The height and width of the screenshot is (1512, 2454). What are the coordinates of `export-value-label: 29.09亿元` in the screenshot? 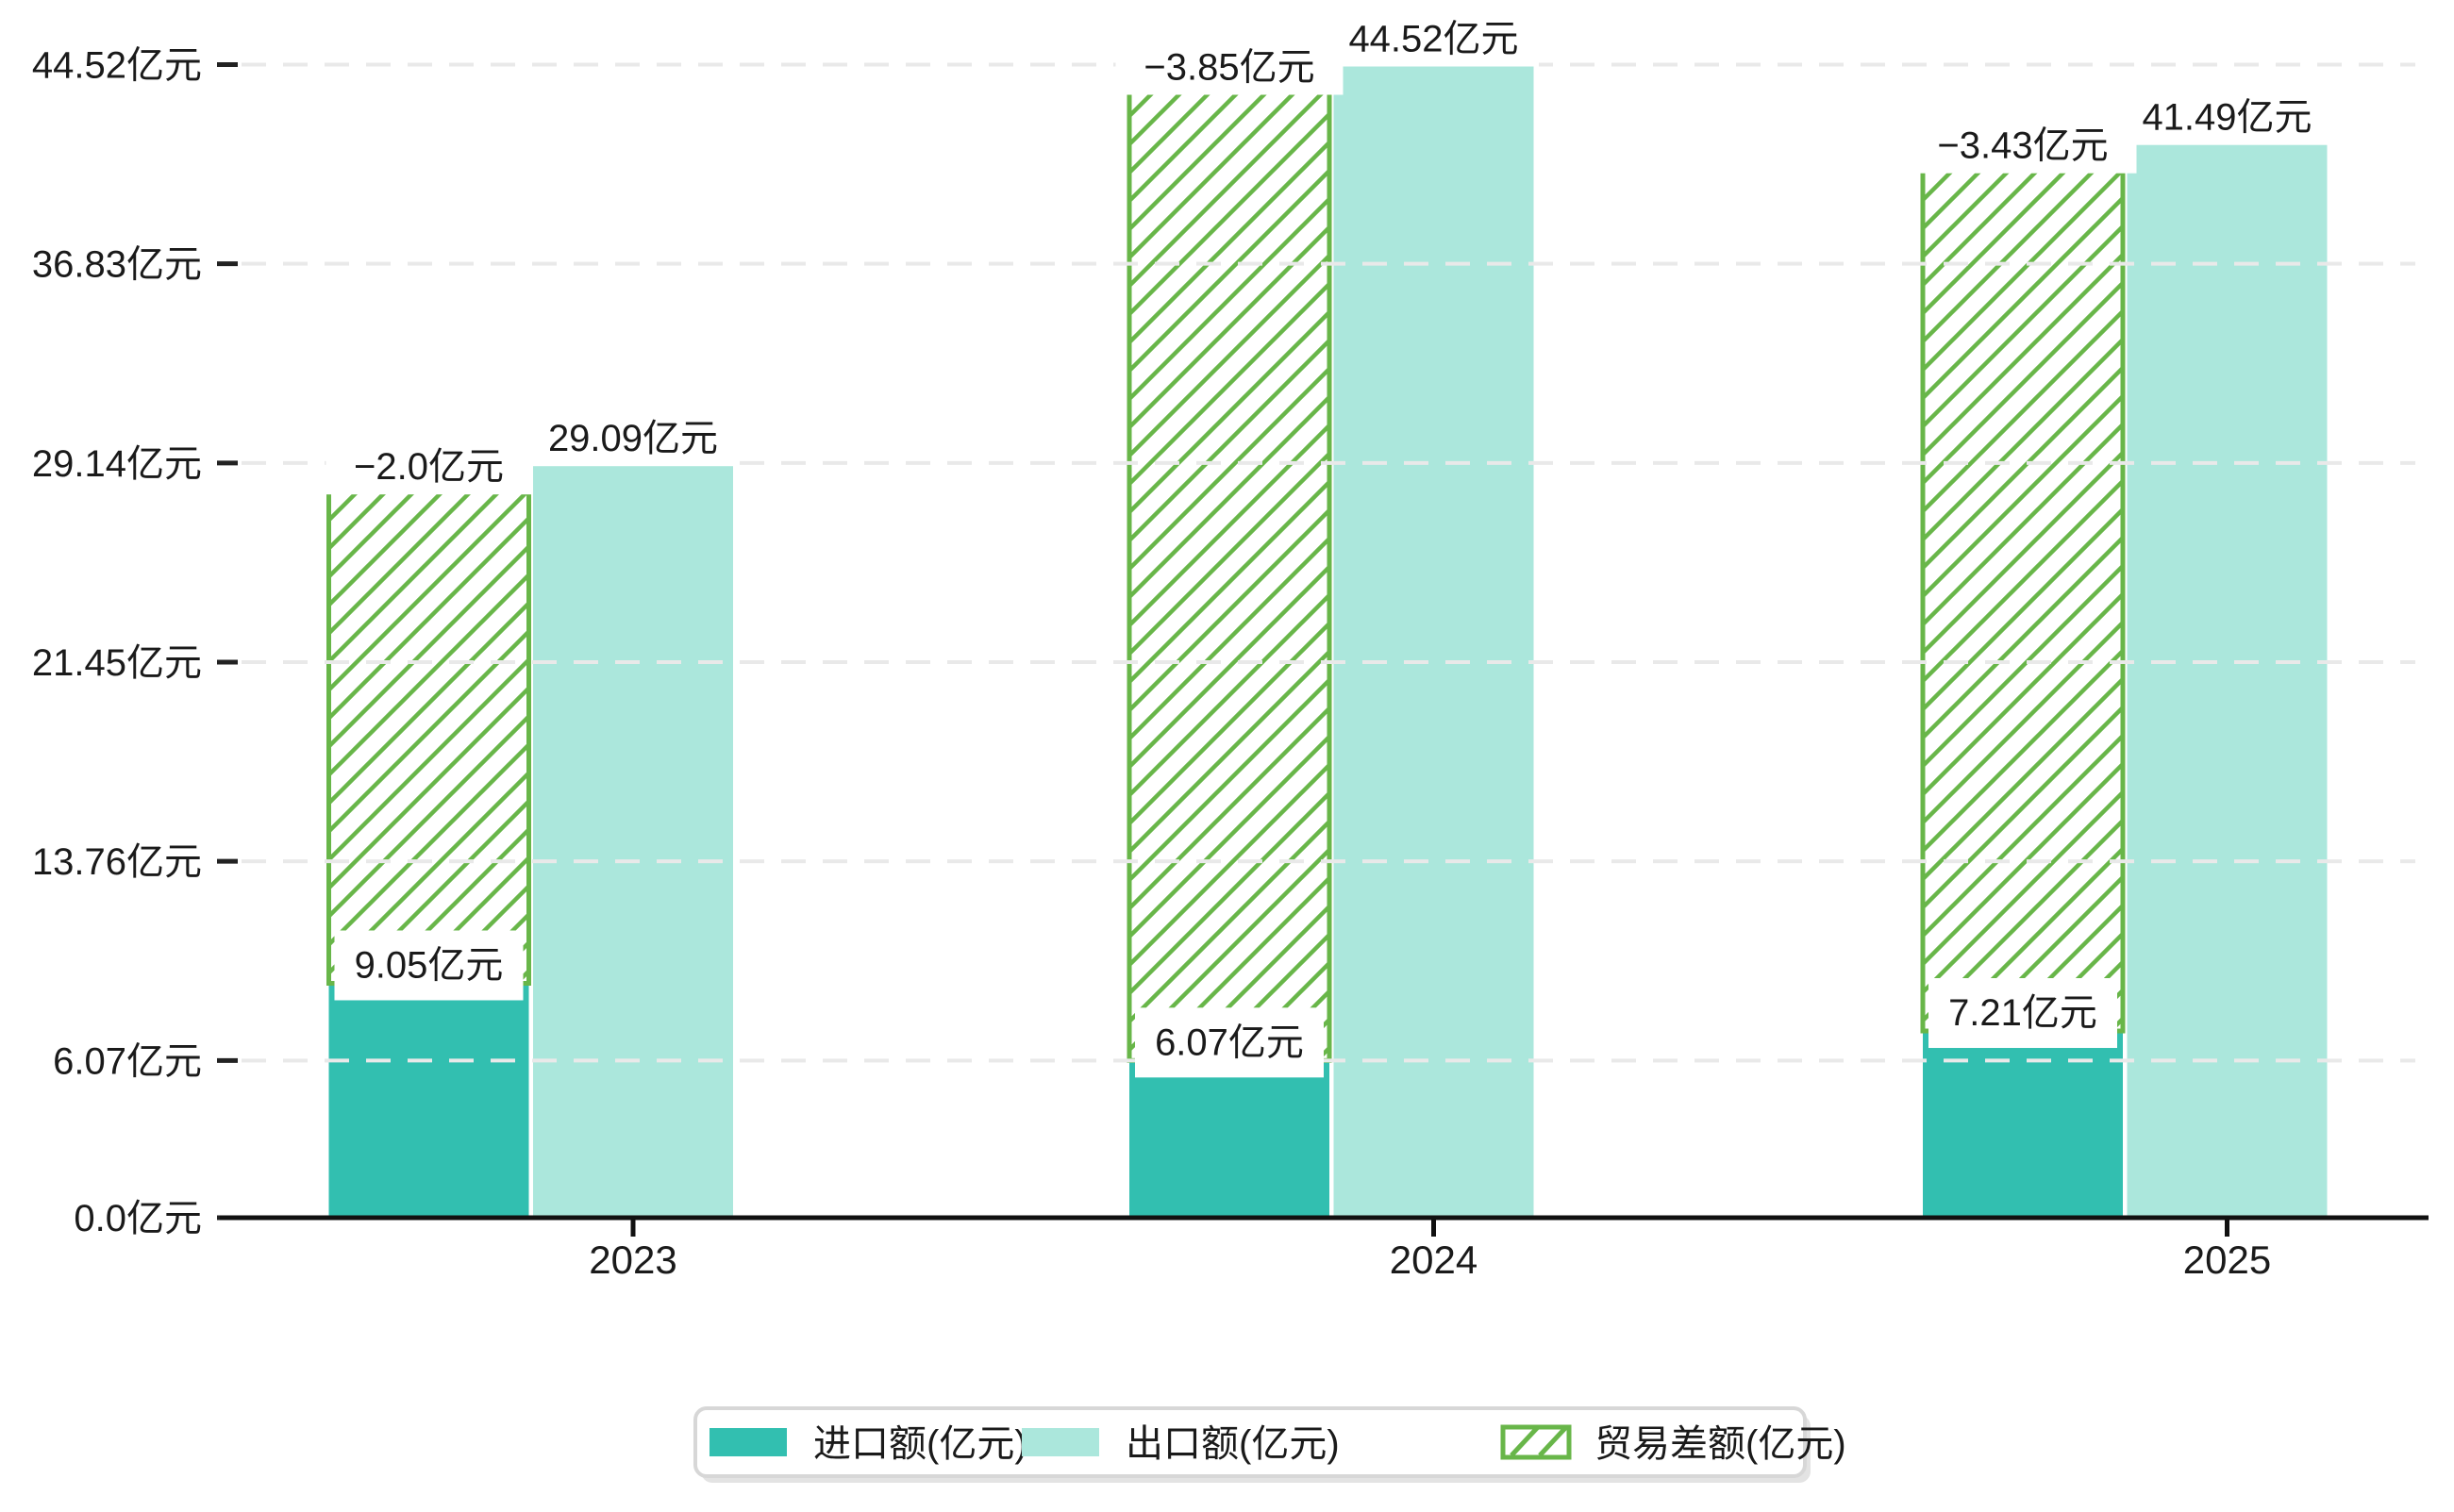 It's located at (633, 438).